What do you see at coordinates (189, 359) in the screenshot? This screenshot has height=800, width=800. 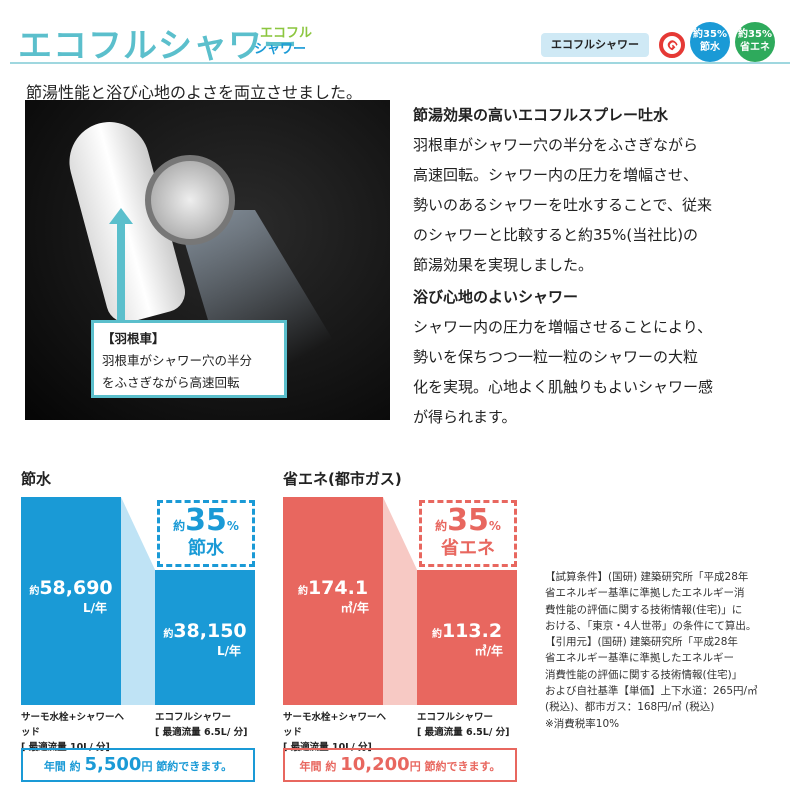 I see `impeller-callout: 【羽根車】 羽根車がシャワー穴の半分 をふさぎながら高速回転` at bounding box center [189, 359].